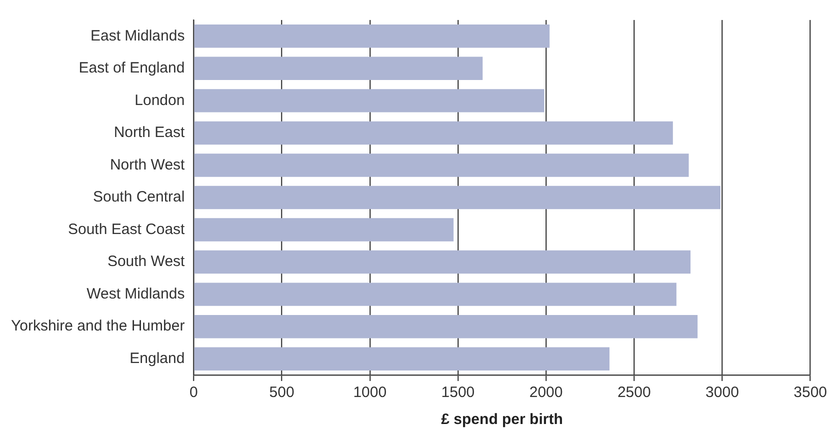 This screenshot has width=838, height=441. I want to click on y-tick-label: Yorkshire and the Humber, so click(97, 326).